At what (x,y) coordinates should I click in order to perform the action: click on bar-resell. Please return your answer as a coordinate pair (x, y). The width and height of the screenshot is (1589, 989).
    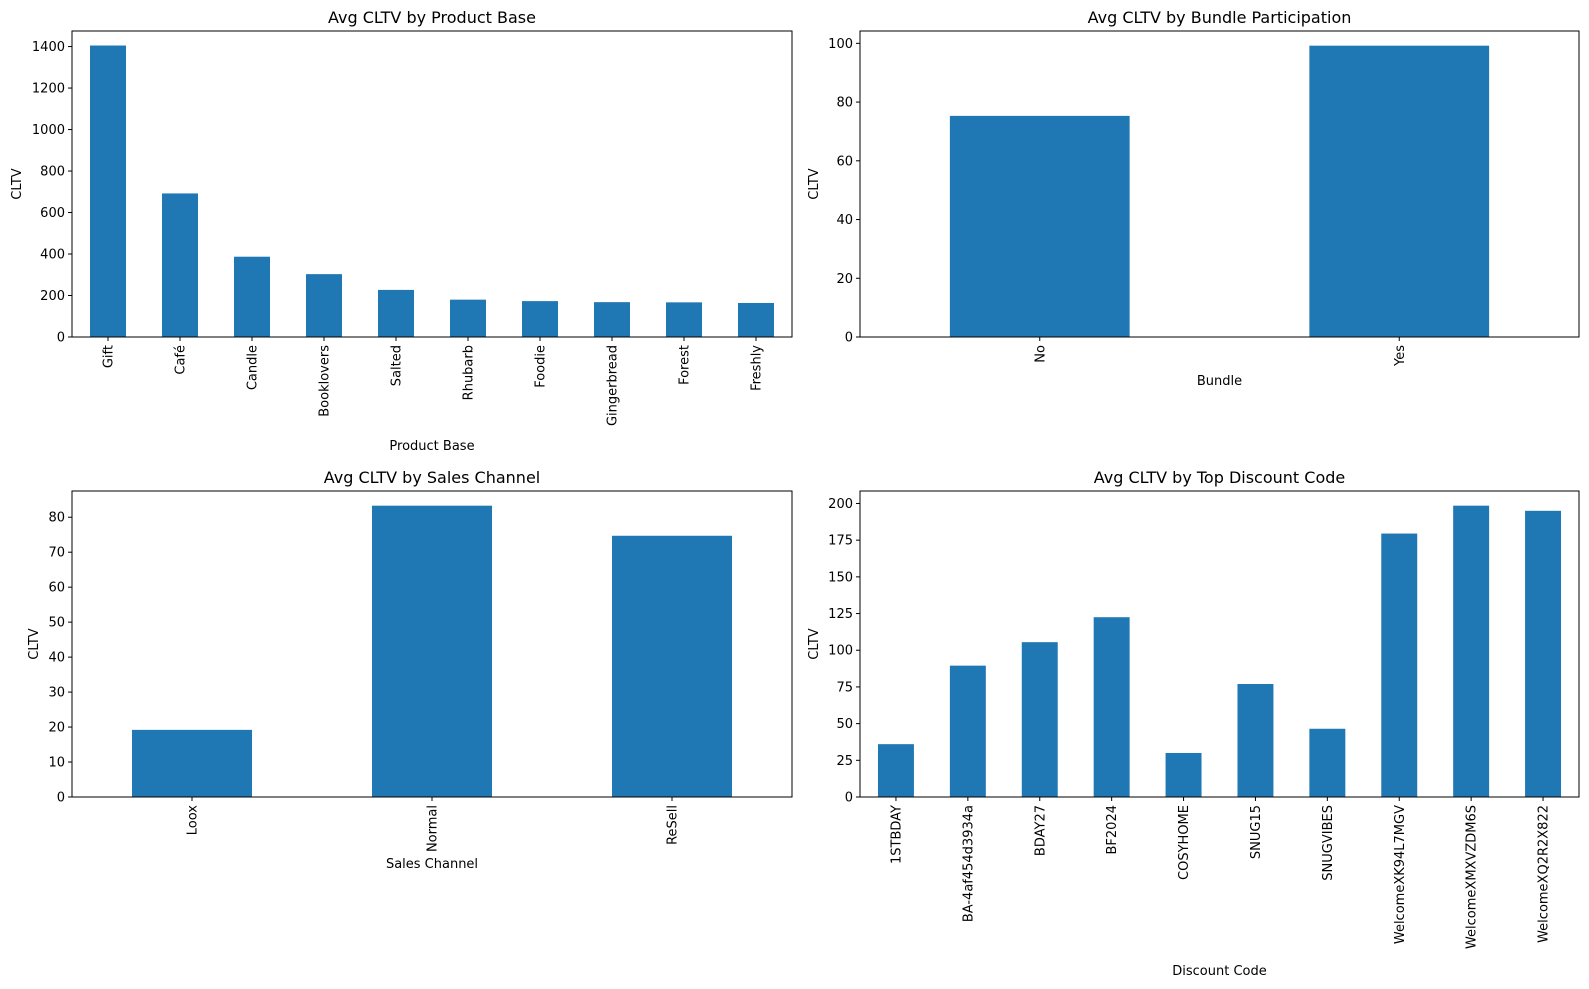
    Looking at the image, I should click on (672, 666).